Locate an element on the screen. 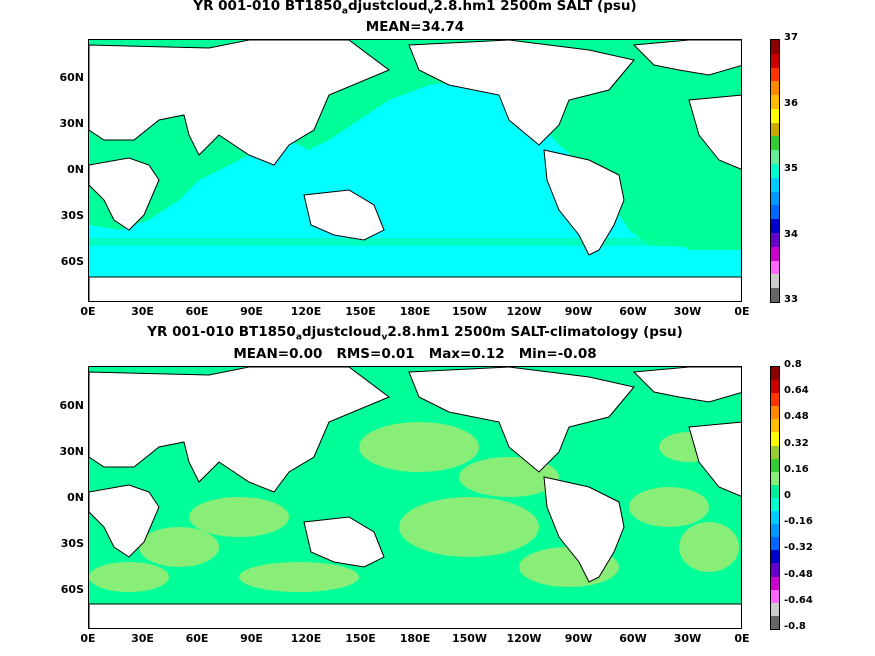 The image size is (875, 656). panel2-lat-60n: 60N is located at coordinates (71, 405).